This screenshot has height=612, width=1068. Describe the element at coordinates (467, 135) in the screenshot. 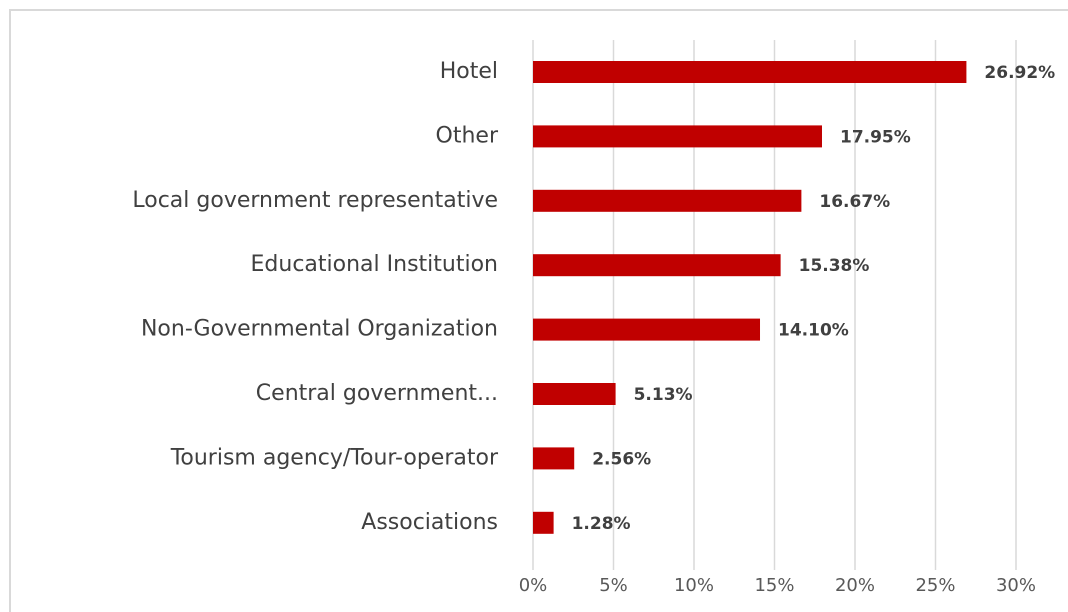

I see `y-tick-label: Other` at that location.